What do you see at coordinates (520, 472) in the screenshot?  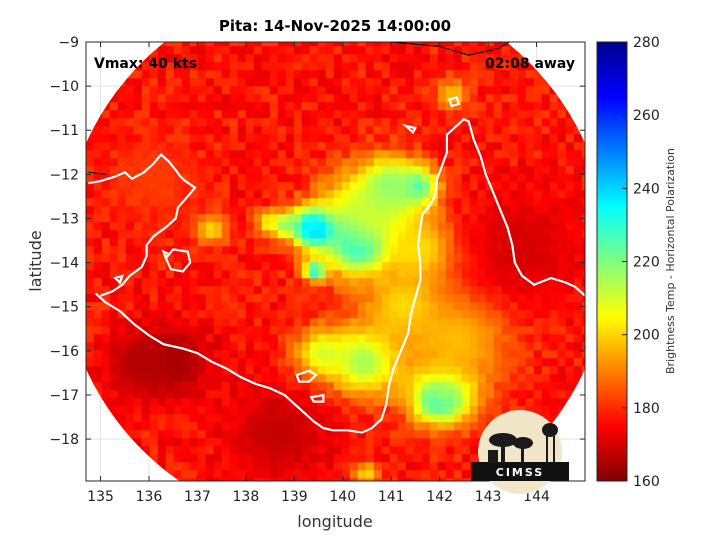 I see `cimss-logo-text: CIMSS` at bounding box center [520, 472].